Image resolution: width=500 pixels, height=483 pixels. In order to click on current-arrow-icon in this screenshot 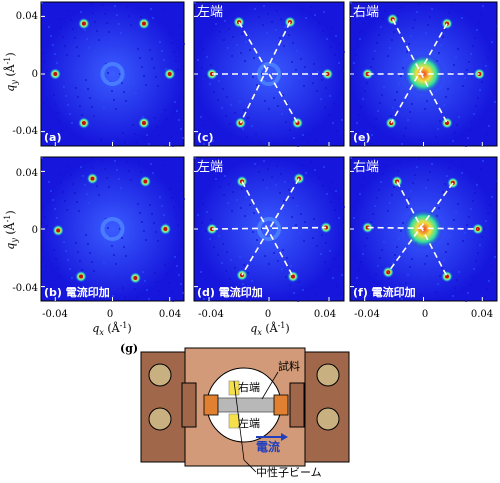, I will do `click(284, 437)`.